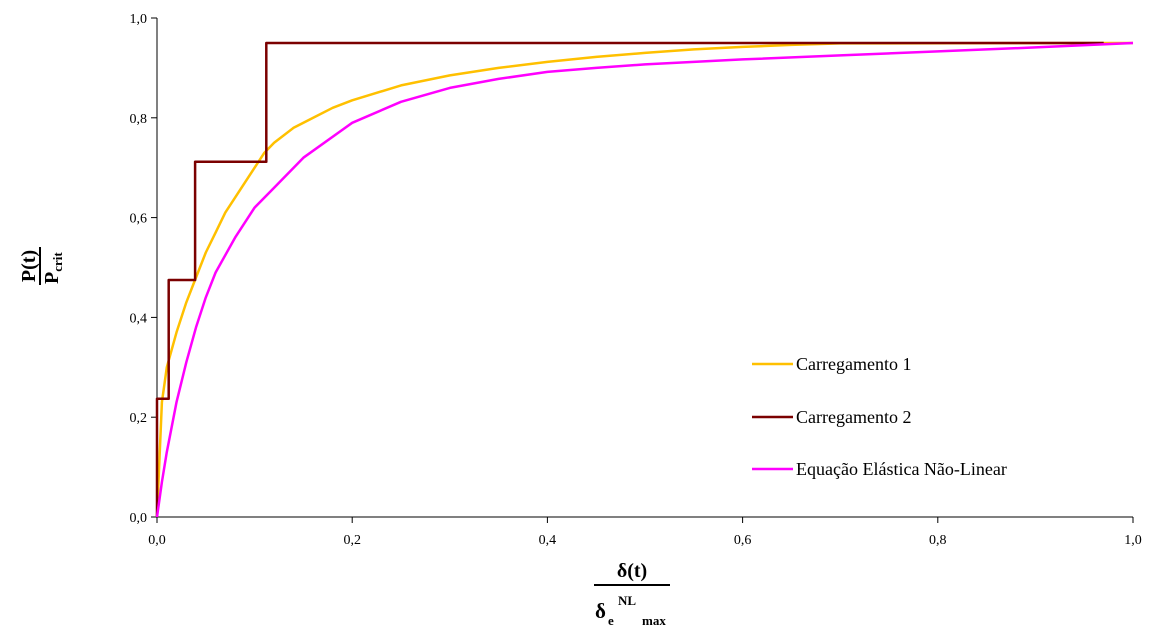 The image size is (1155, 630). I want to click on x-label-denominator-sub: e, so click(611, 620).